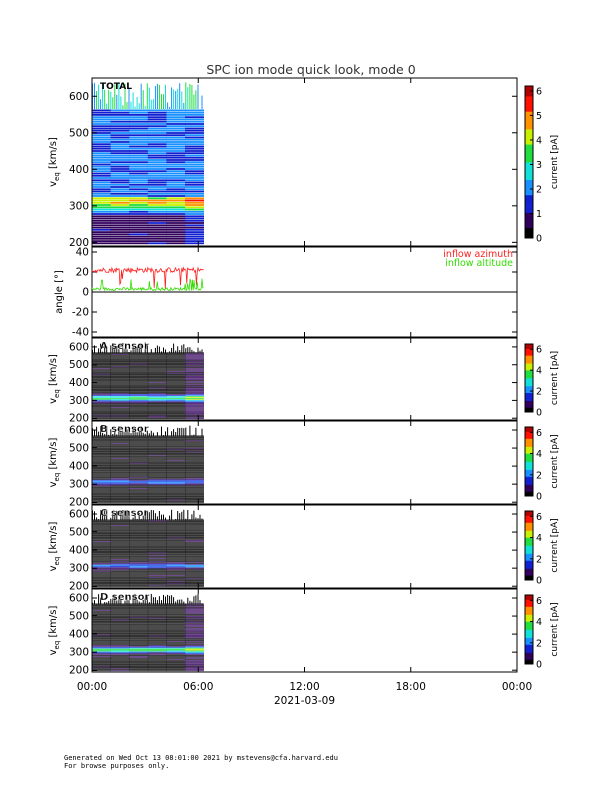 The height and width of the screenshot is (792, 612). I want to click on colorbar-tick-label: 2, so click(539, 189).